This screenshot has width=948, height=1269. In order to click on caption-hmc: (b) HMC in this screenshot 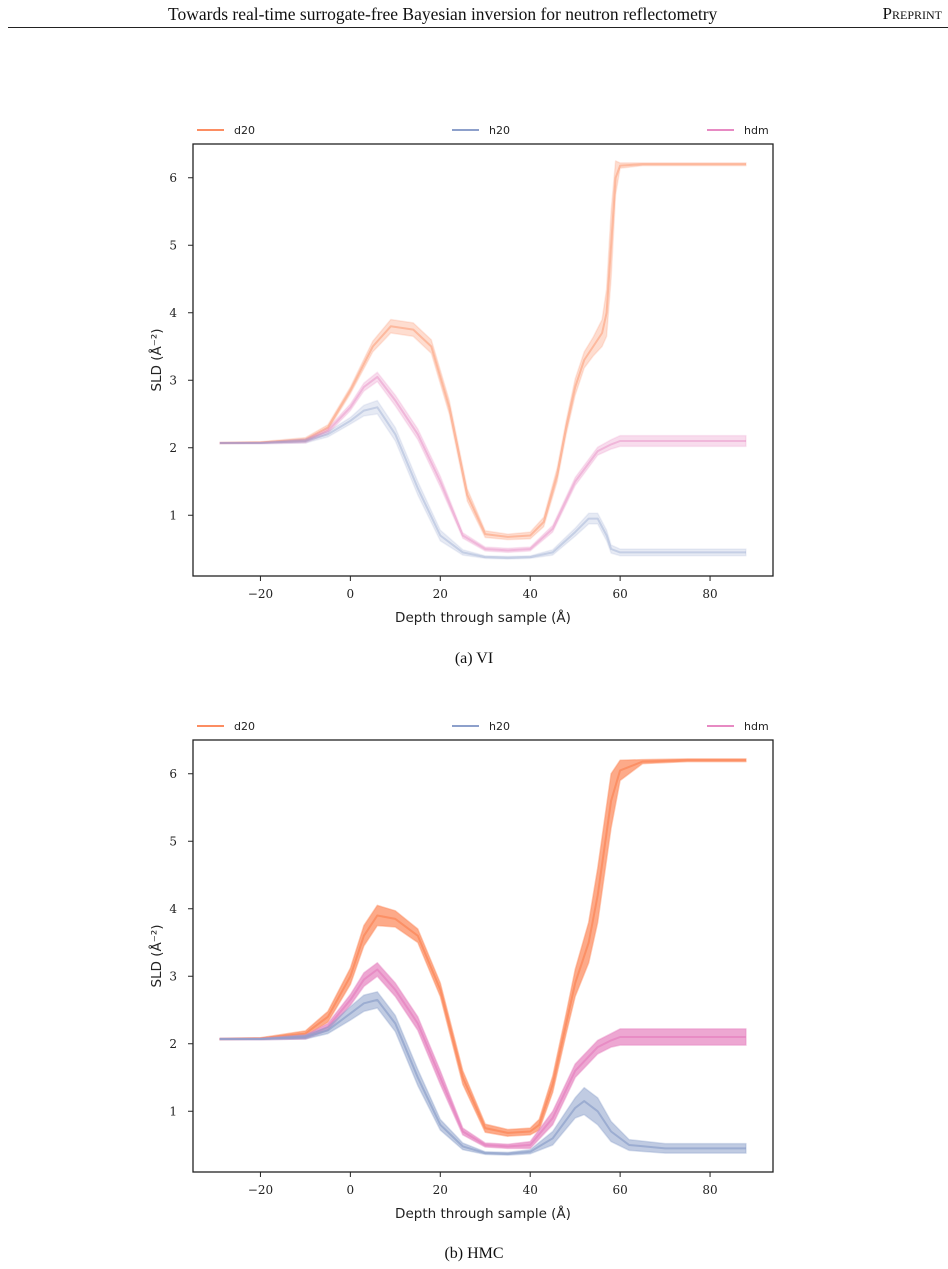, I will do `click(474, 1253)`.